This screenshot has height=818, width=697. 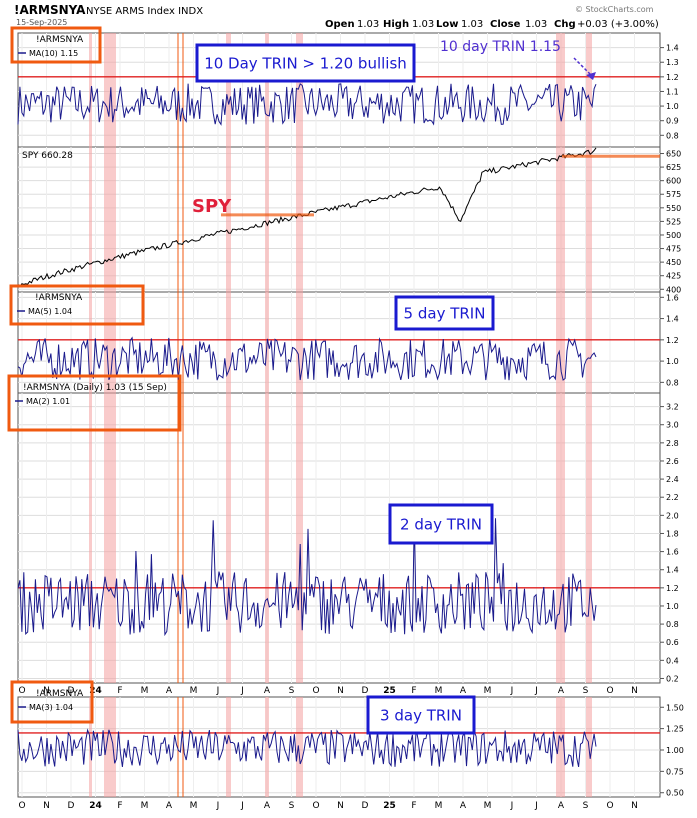 I want to click on series-line-5-day, so click(x=307, y=358).